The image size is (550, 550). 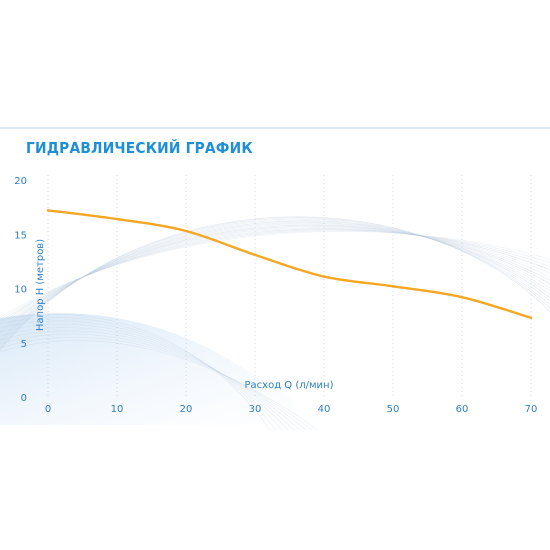 I want to click on header-divider, so click(x=275, y=128).